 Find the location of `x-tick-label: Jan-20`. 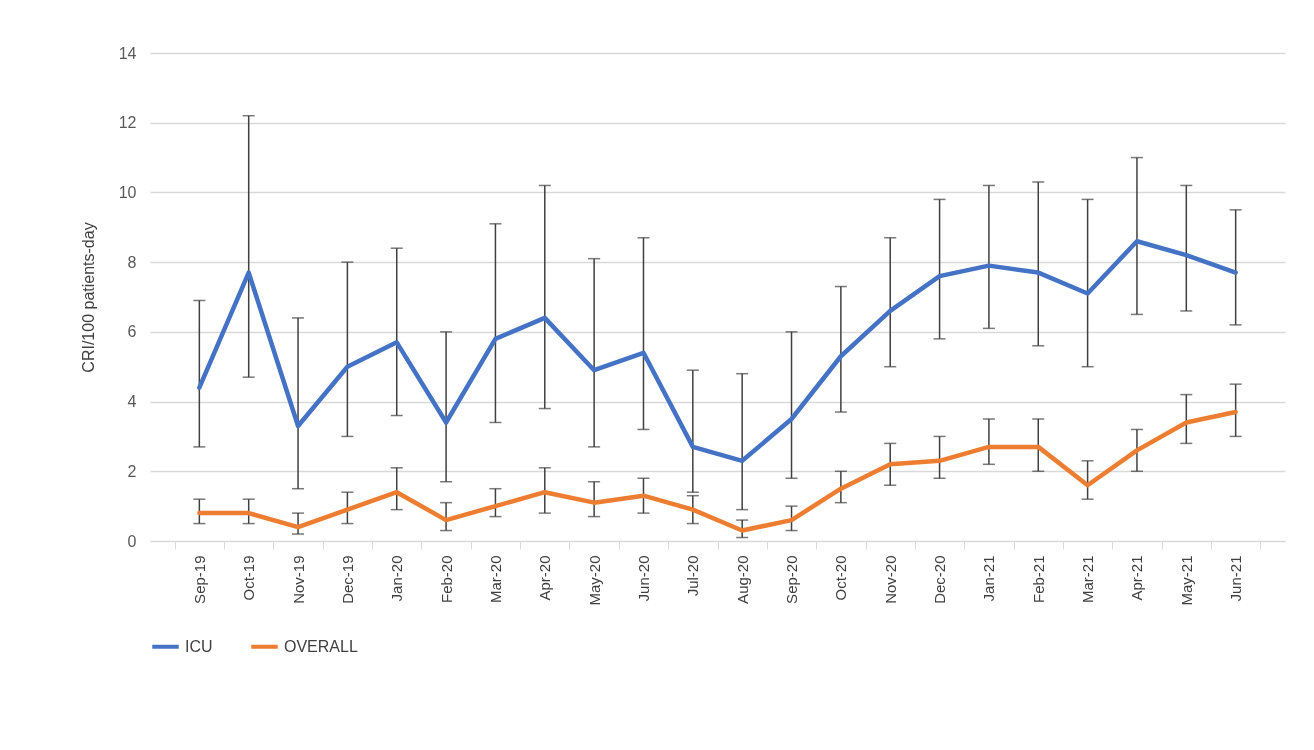

x-tick-label: Jan-20 is located at coordinates (397, 578).